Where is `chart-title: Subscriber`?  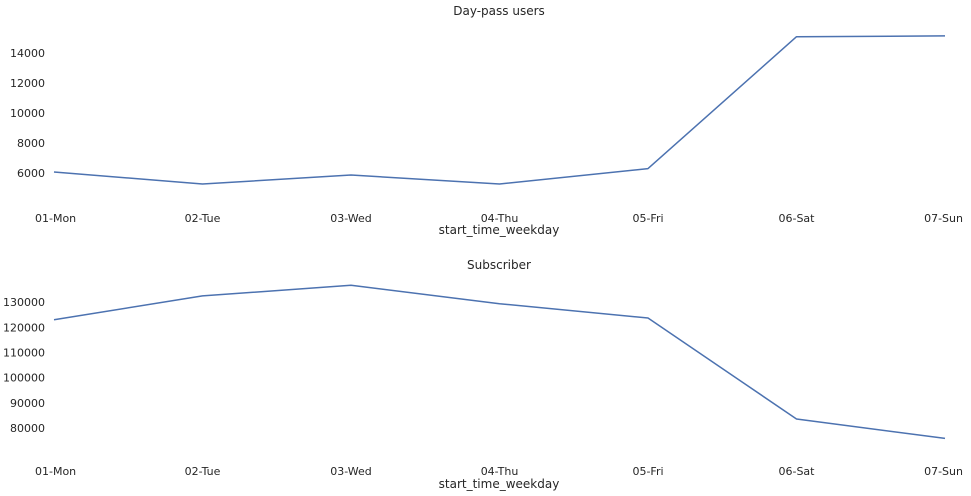
chart-title: Subscriber is located at coordinates (499, 265).